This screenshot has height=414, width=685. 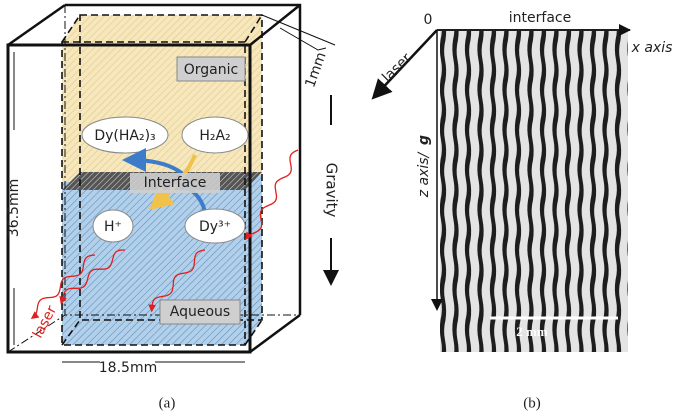 What do you see at coordinates (540, 18) in the screenshot?
I see `interface-label: interface` at bounding box center [540, 18].